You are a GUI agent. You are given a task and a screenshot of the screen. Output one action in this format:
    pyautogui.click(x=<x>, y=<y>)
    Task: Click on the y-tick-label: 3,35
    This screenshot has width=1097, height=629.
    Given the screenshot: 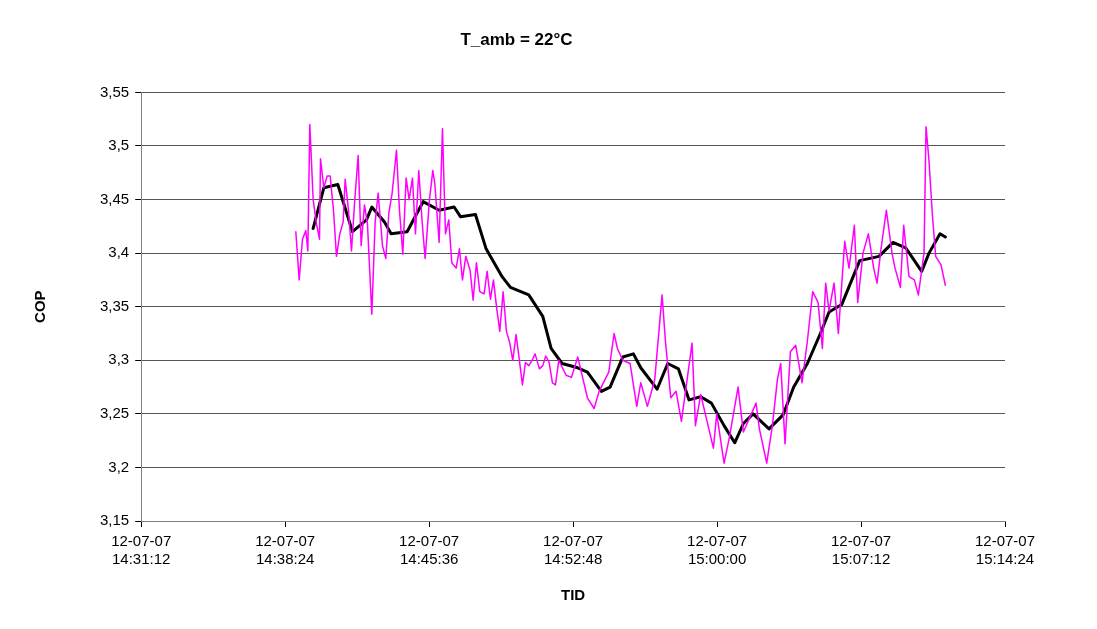 What is the action you would take?
    pyautogui.click(x=114, y=305)
    